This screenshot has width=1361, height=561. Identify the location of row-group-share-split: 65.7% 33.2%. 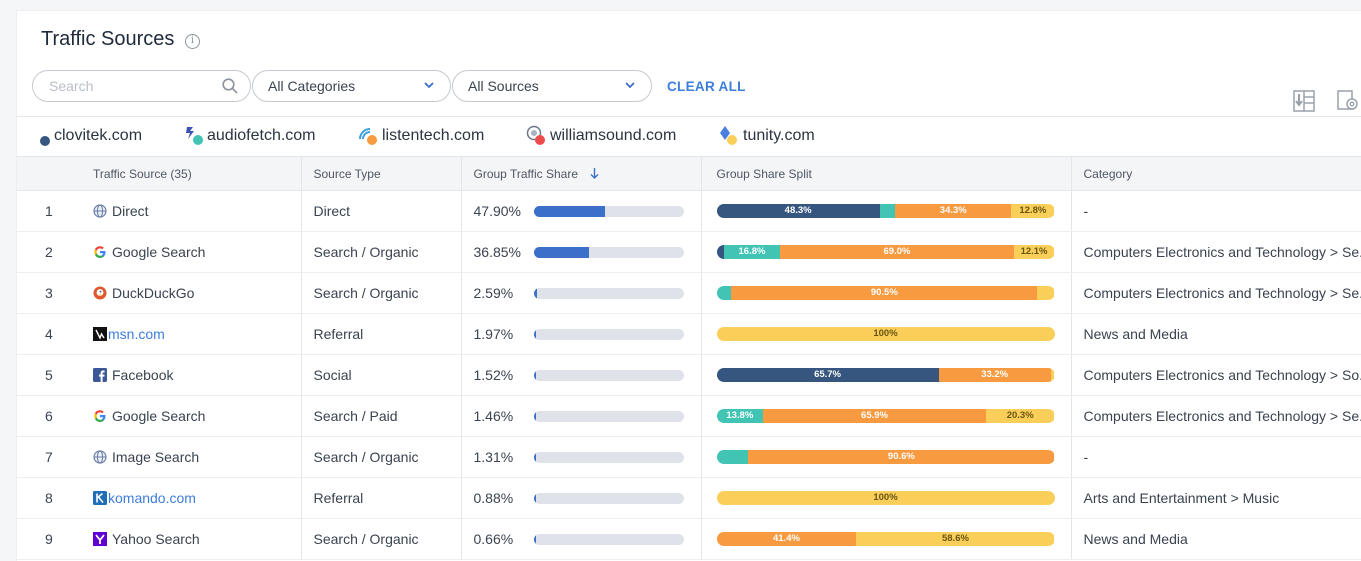
(886, 375).